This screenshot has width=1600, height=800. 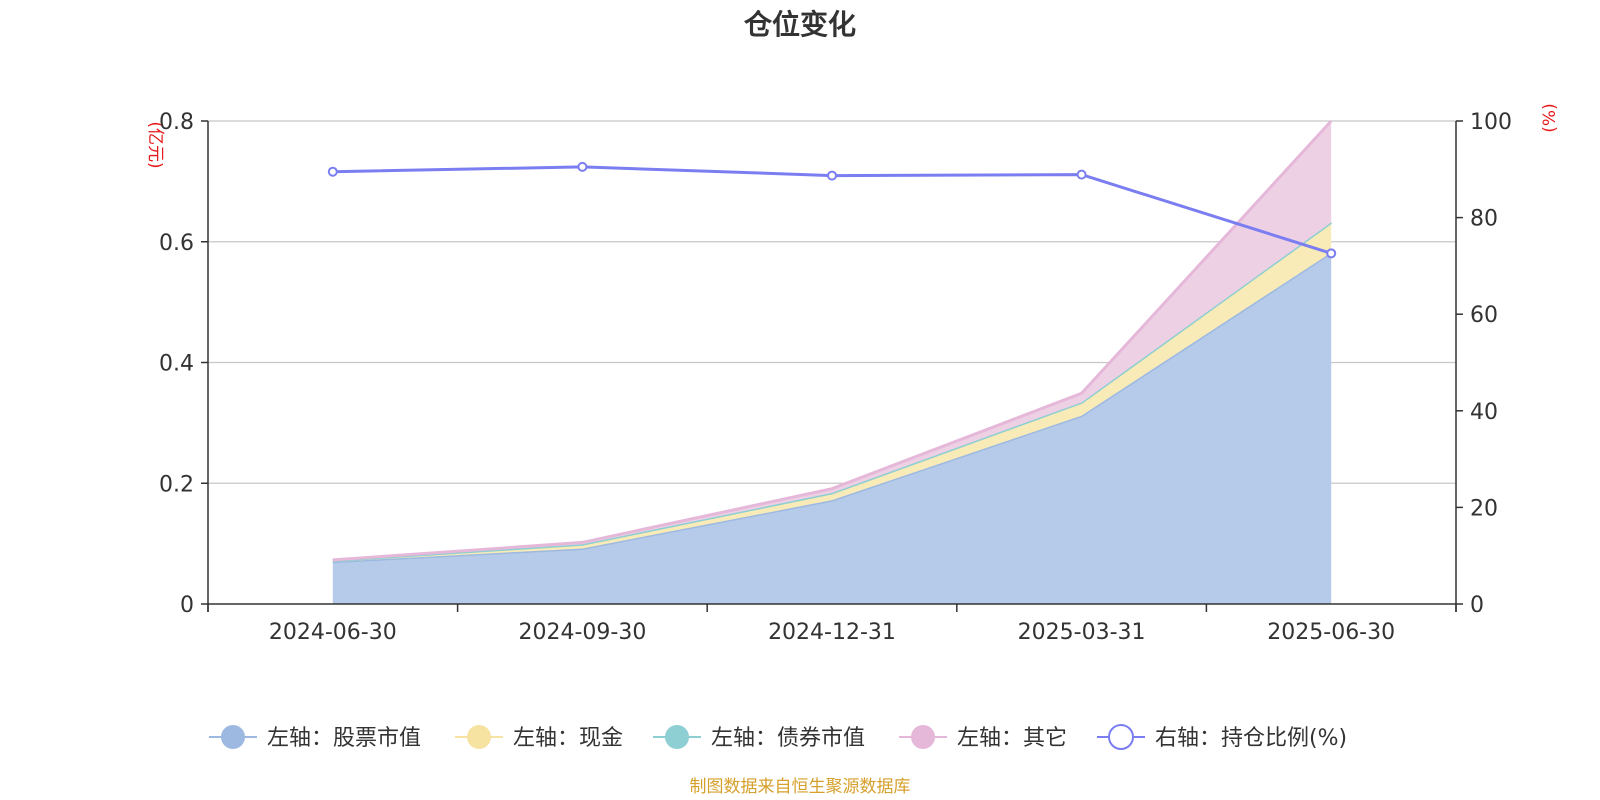 I want to click on source-note: 制图数据来自恒生聚源数据库, so click(x=800, y=787).